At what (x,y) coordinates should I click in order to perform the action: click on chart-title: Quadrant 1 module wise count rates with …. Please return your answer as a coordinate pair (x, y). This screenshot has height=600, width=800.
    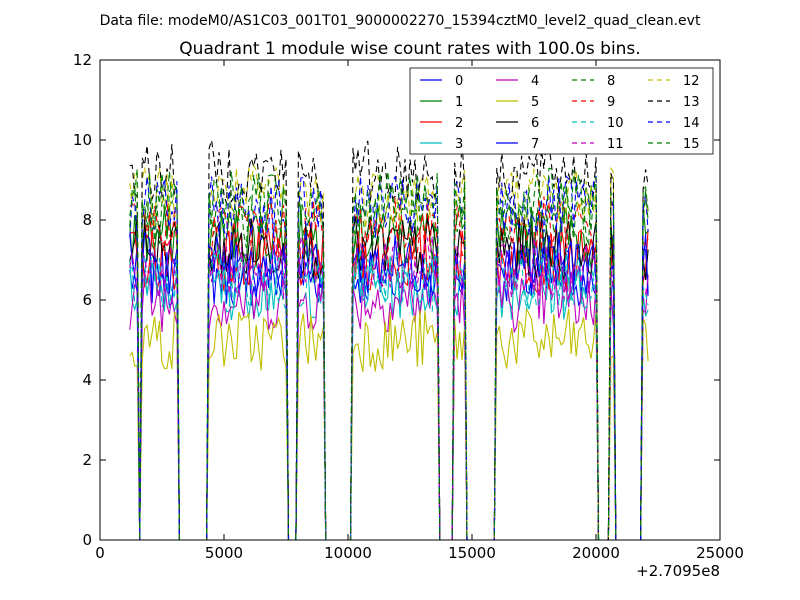
    Looking at the image, I should click on (409, 49).